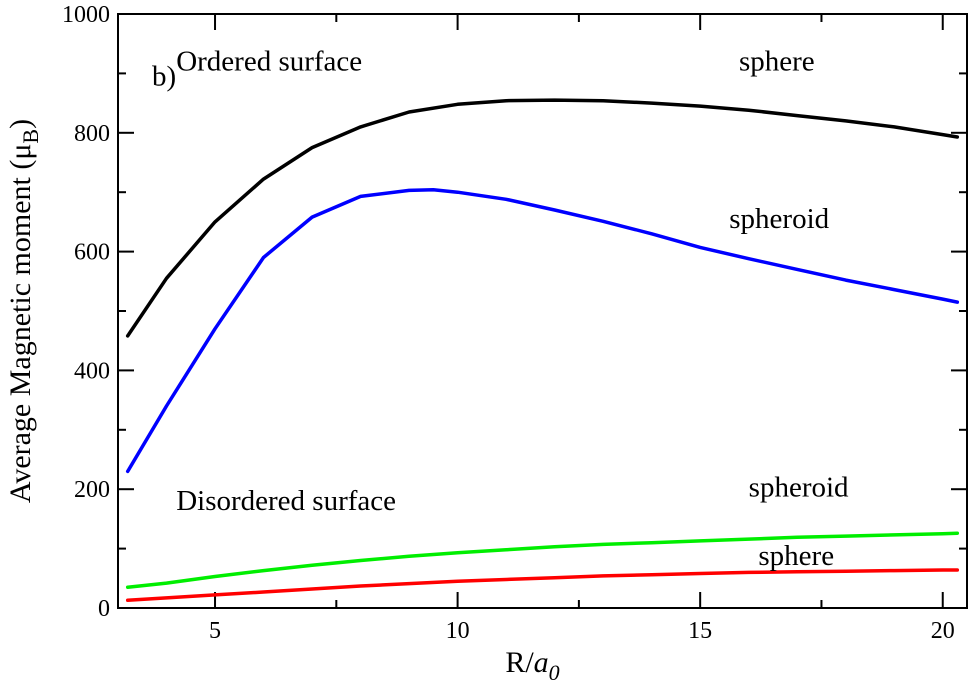 The image size is (975, 689). Describe the element at coordinates (458, 631) in the screenshot. I see `x-tick-label: 10` at that location.